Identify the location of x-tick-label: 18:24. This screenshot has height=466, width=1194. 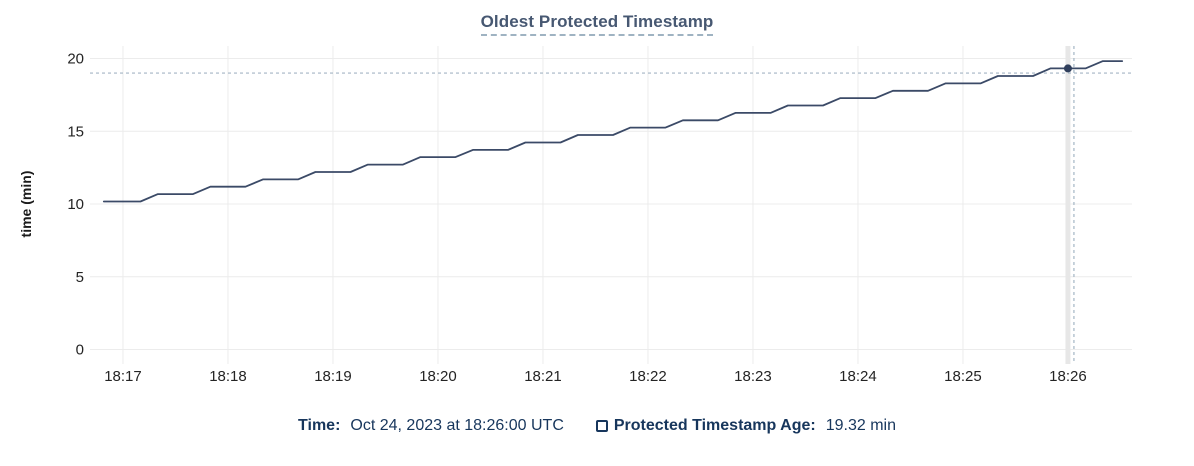
(858, 376).